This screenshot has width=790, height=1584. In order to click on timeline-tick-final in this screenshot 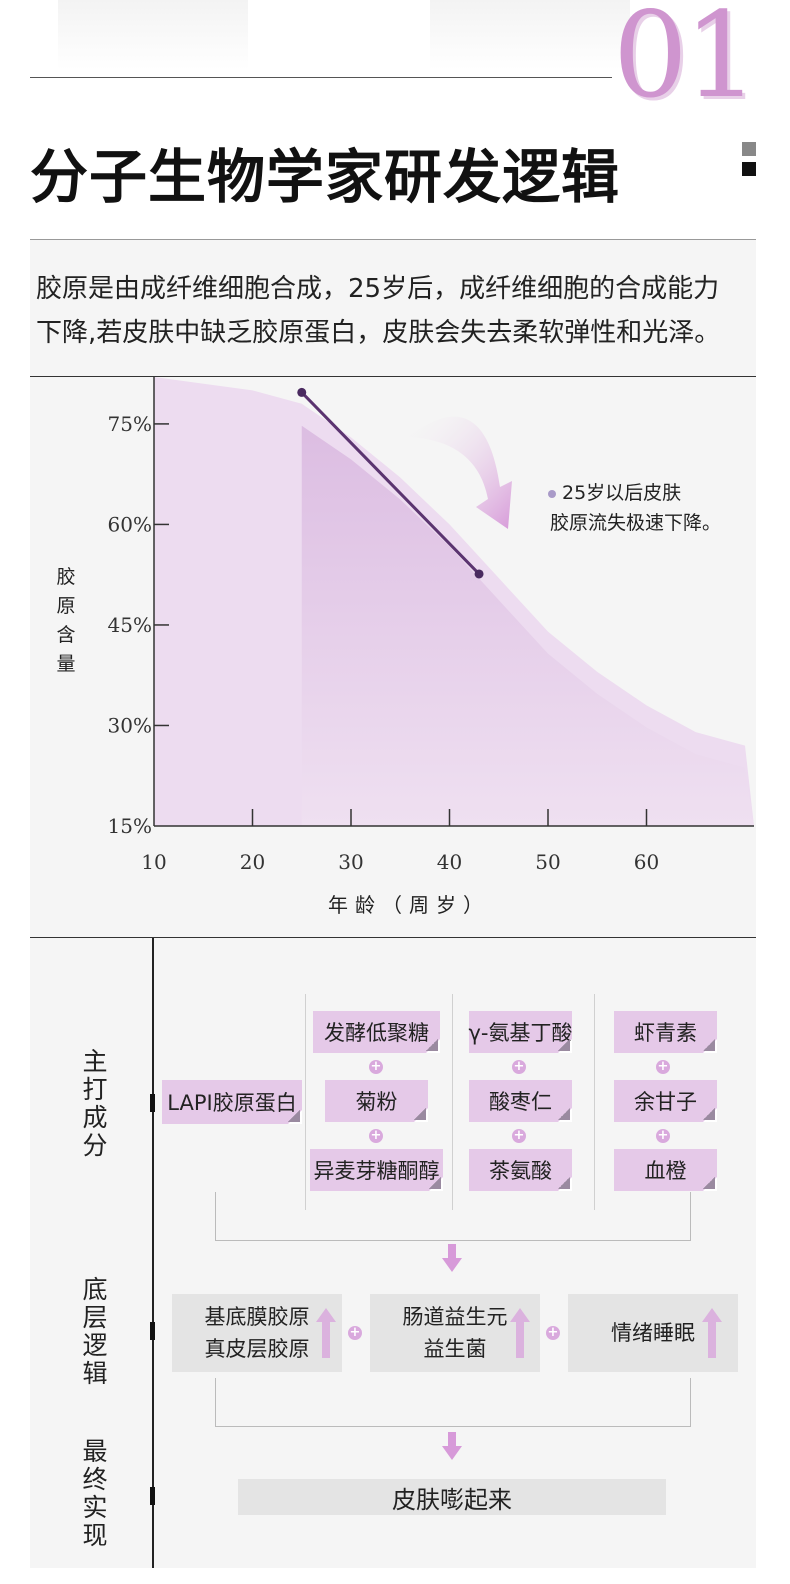, I will do `click(152, 1496)`.